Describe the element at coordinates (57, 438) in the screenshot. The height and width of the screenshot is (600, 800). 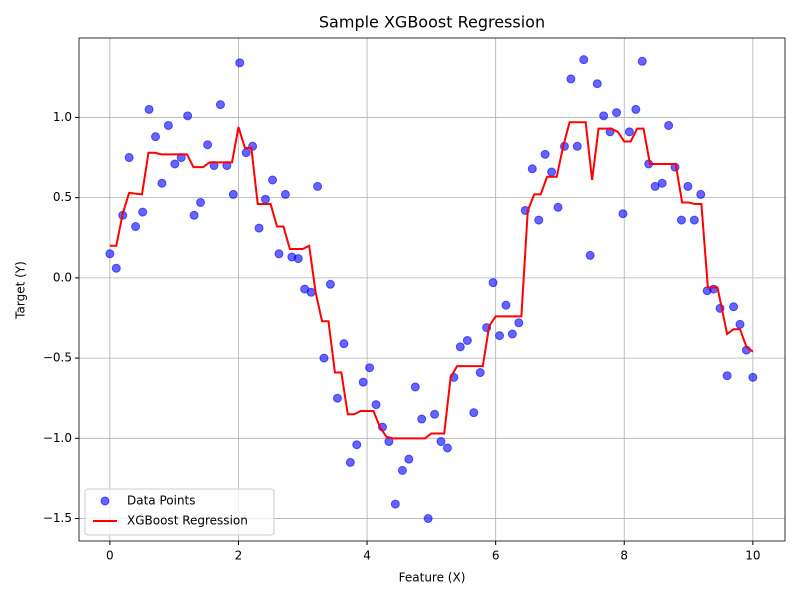
I see `y-tick-label: −1.0` at that location.